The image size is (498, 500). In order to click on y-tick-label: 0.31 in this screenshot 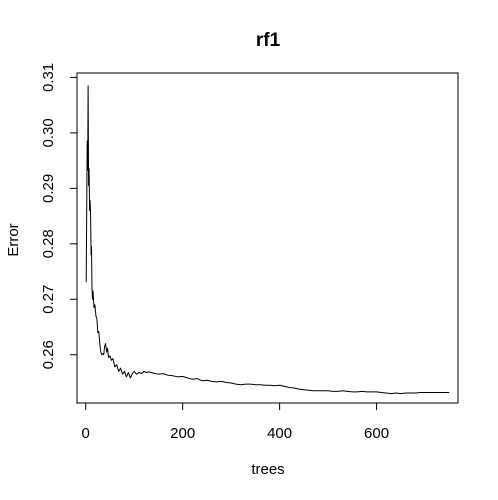, I will do `click(48, 77)`.